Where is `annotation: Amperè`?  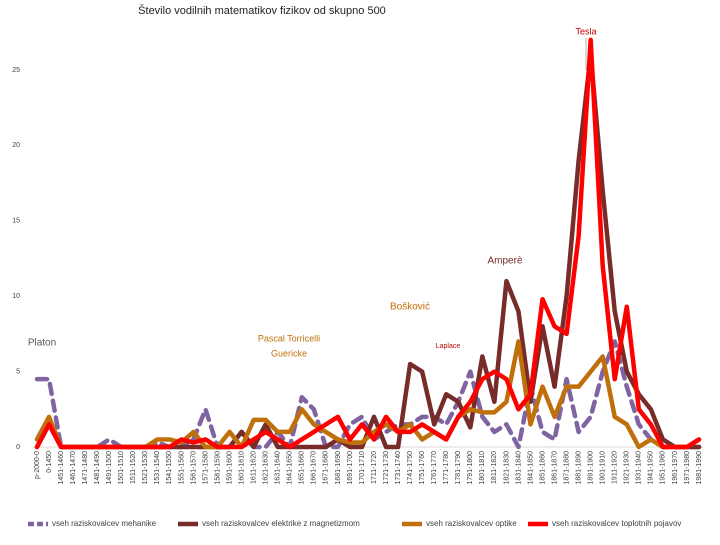 annotation: Amperè is located at coordinates (504, 261).